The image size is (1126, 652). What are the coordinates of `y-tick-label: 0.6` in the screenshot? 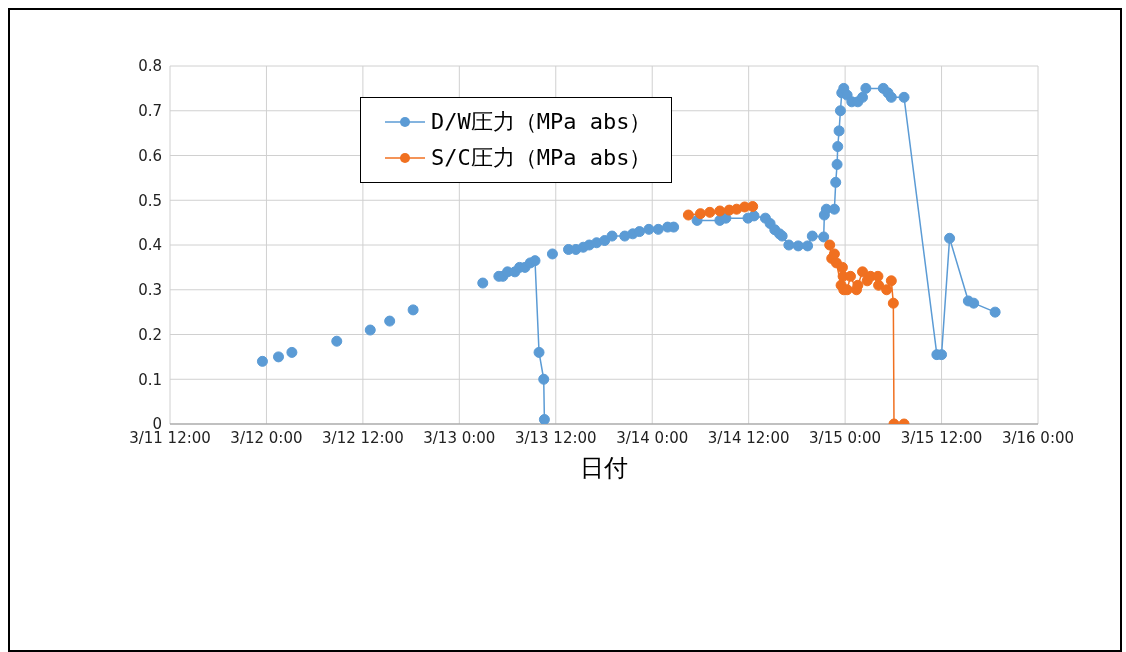 It's located at (150, 155).